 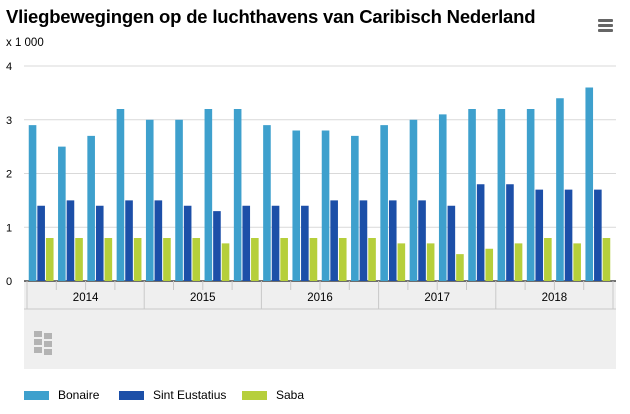 I want to click on y-tick-label: 0, so click(x=9, y=282).